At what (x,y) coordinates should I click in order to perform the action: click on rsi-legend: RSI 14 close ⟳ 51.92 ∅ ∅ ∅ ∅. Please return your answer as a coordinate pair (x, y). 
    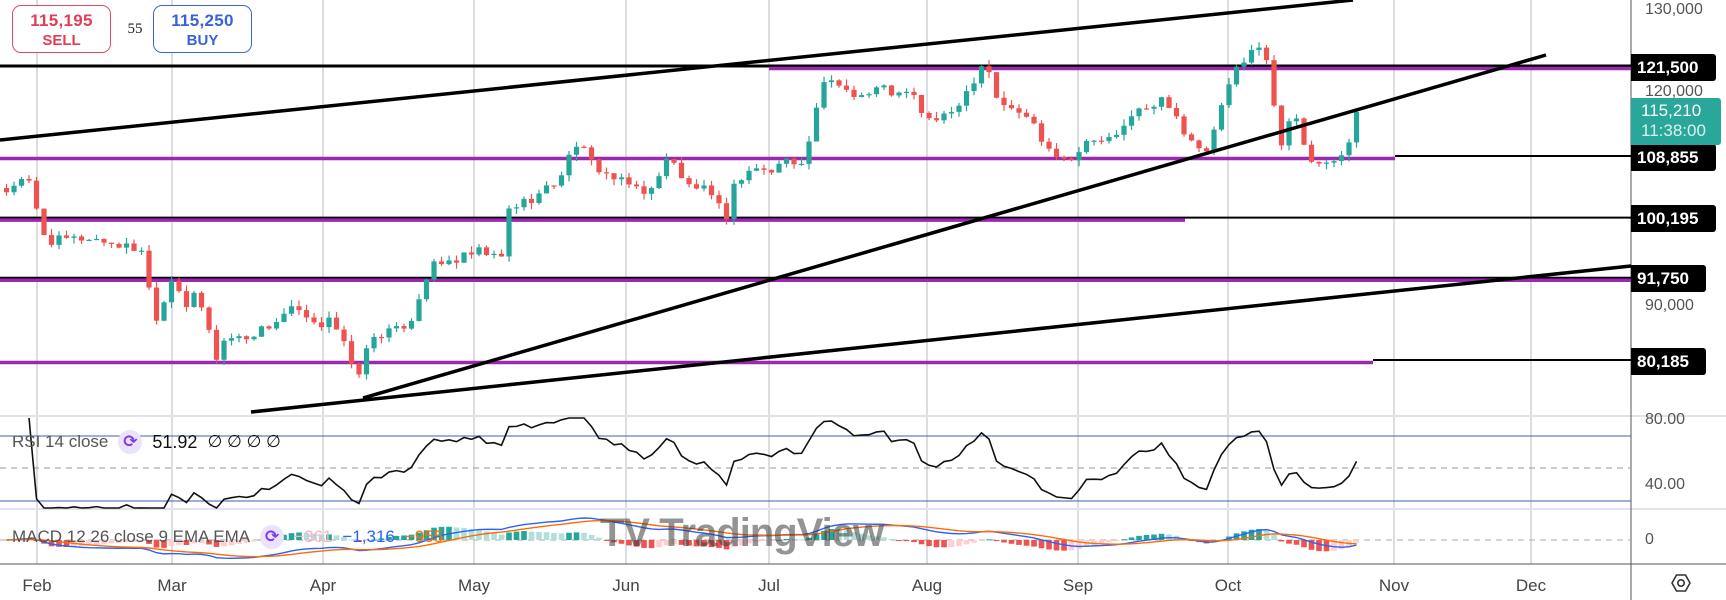
    Looking at the image, I should click on (146, 442).